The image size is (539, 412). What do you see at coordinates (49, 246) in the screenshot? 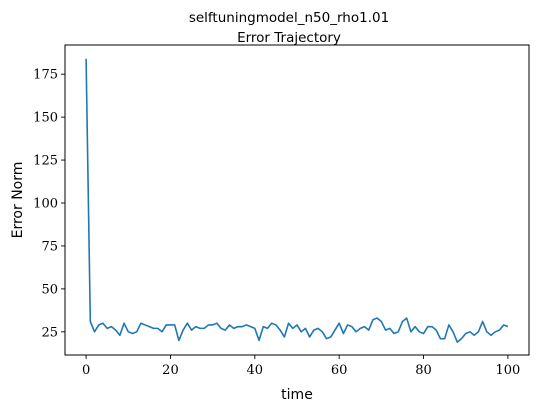
I see `y-tick-label: 75` at bounding box center [49, 246].